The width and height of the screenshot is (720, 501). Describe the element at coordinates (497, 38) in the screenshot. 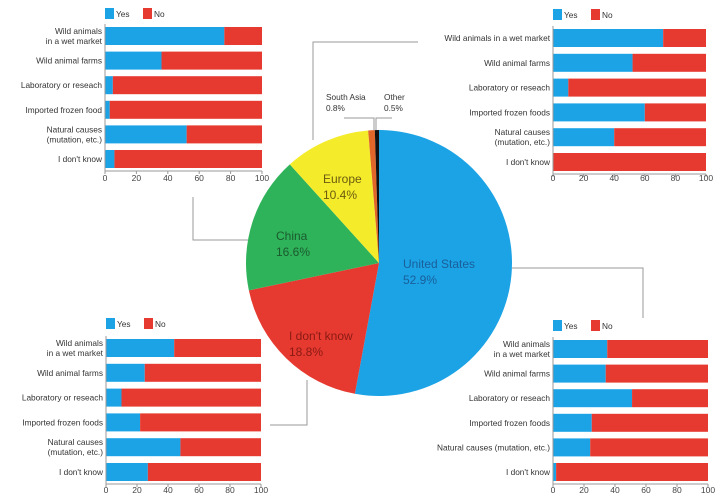

I see `category-label: Wild animals in a wet market` at that location.